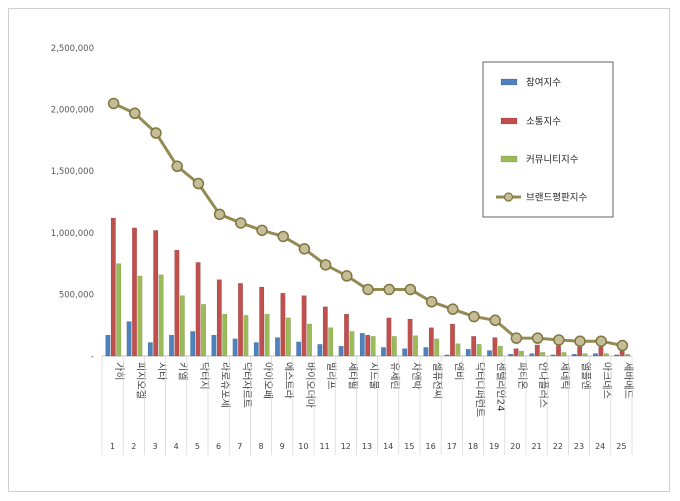 The height and width of the screenshot is (501, 680). I want to click on rank-label: 11, so click(325, 446).